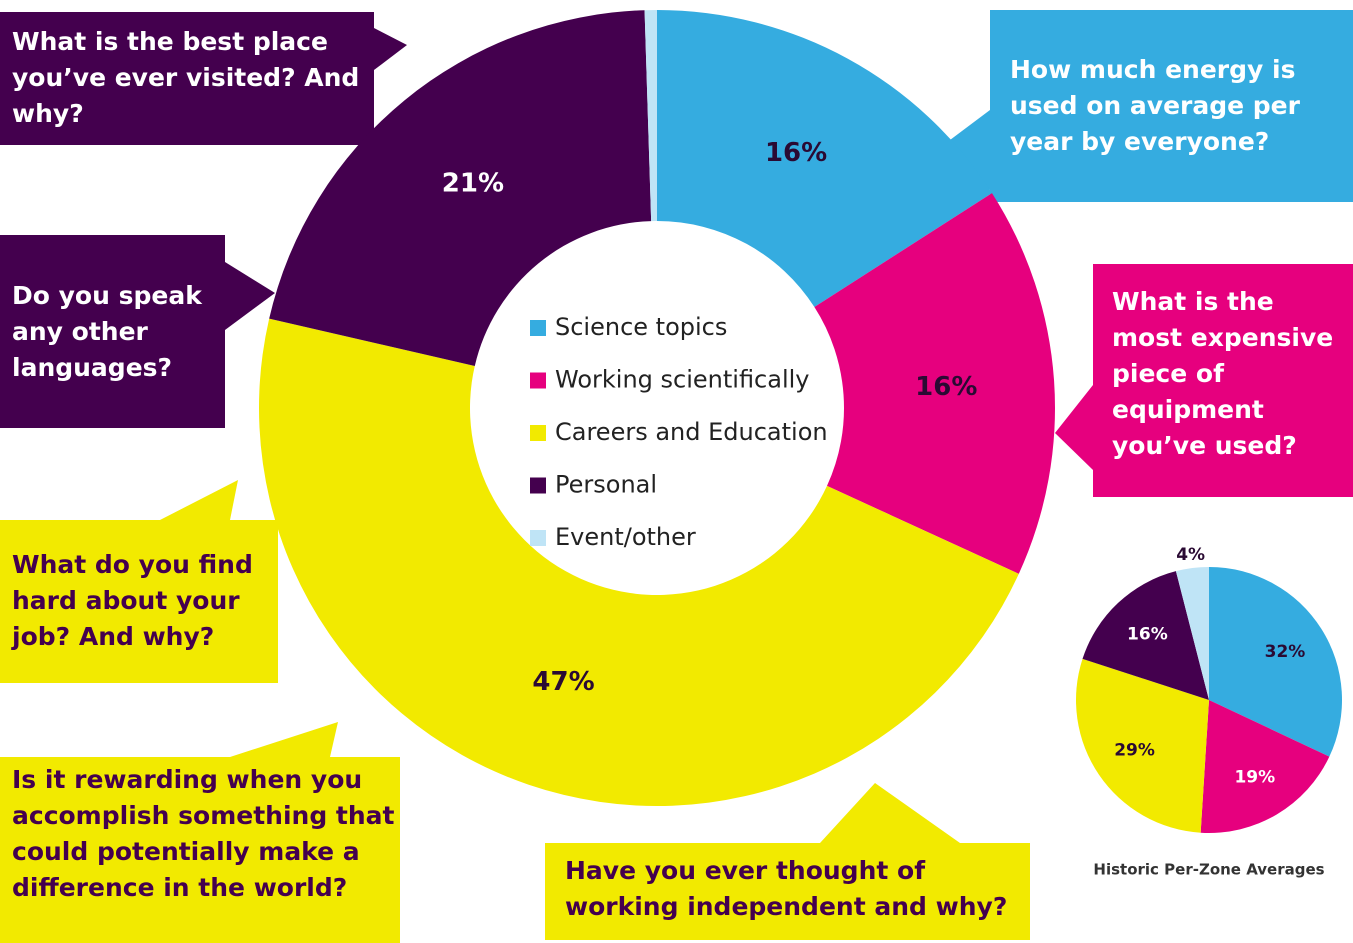 Image resolution: width=1353 pixels, height=943 pixels. I want to click on legend-label: Science topics, so click(641, 327).